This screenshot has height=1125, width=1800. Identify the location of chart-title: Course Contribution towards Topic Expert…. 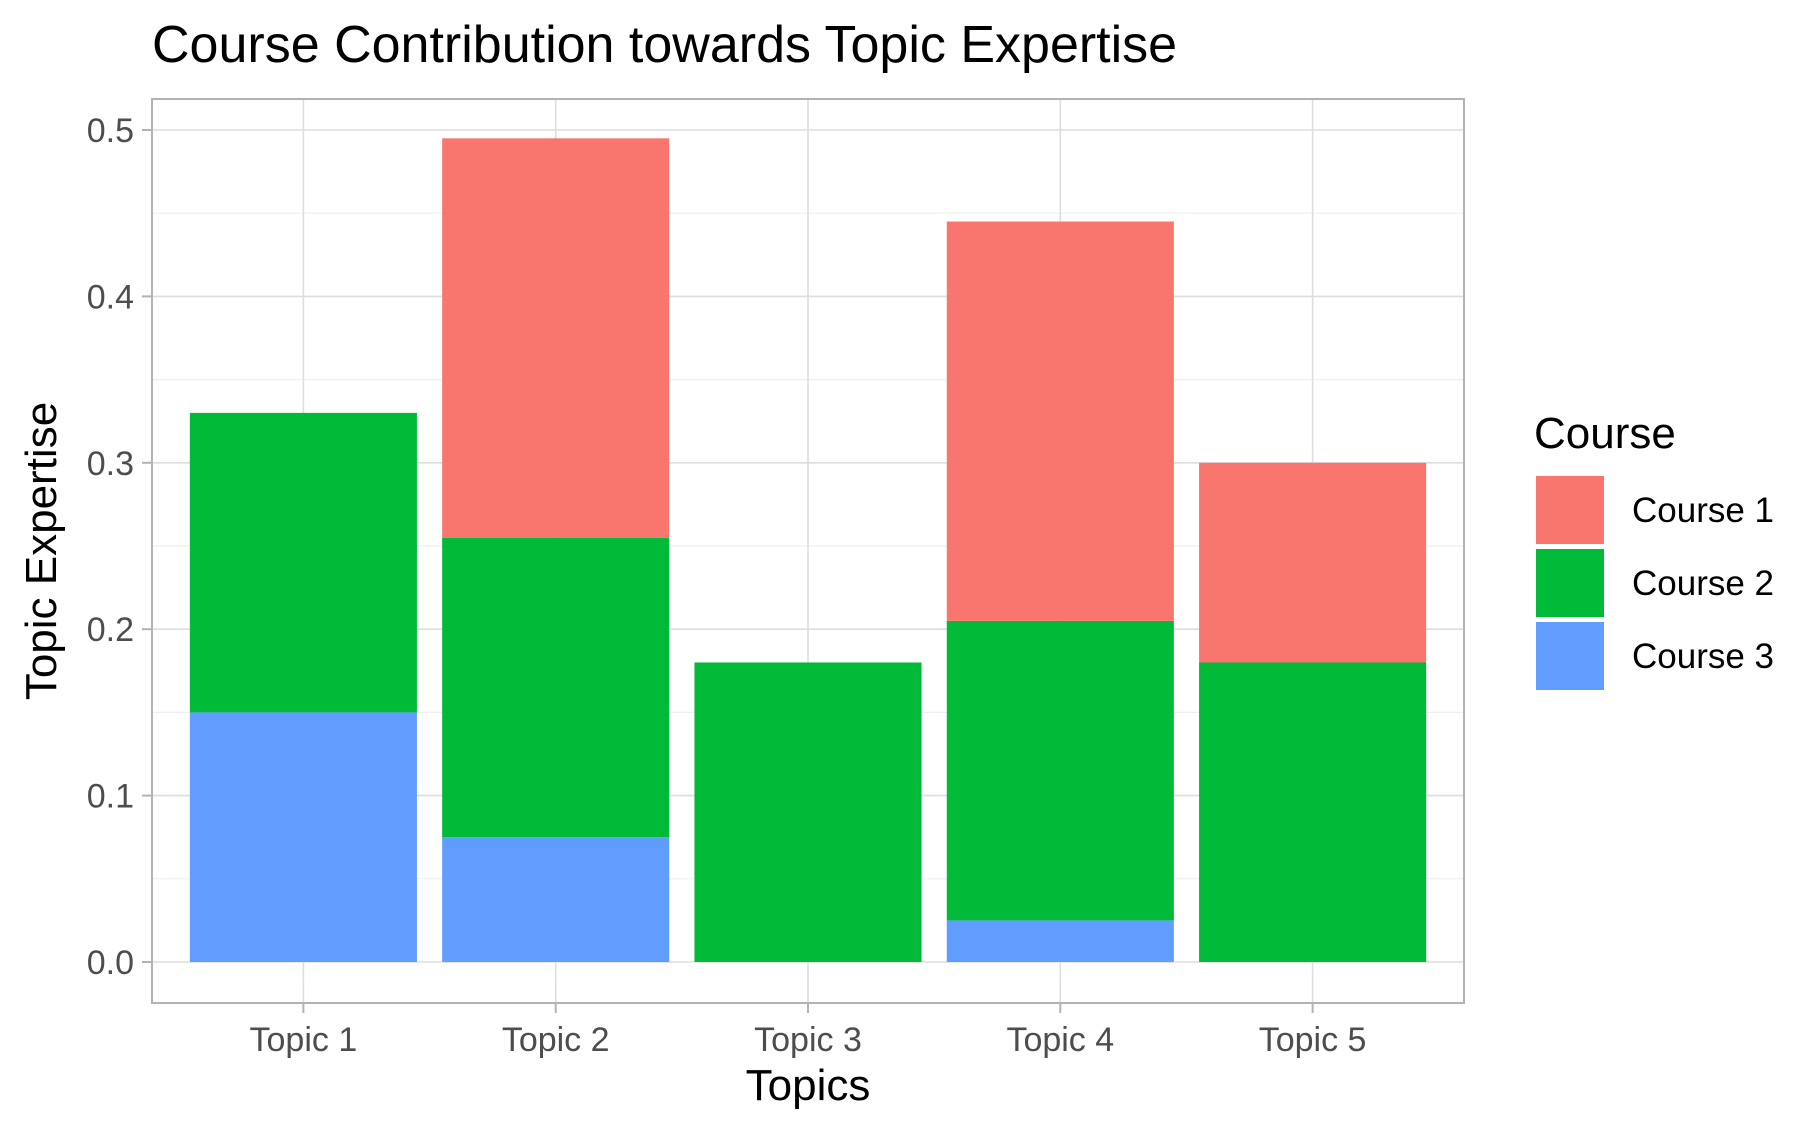
(664, 45).